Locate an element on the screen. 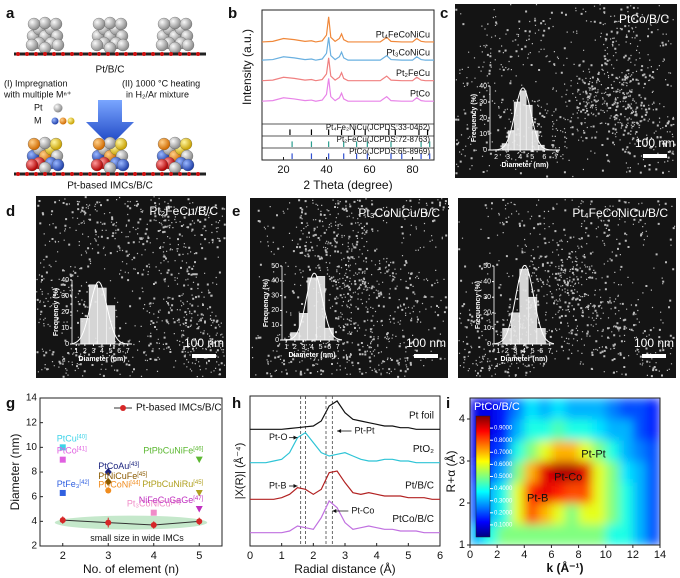 This screenshot has width=680, height=578. y-tick-label: 50 is located at coordinates (275, 266).